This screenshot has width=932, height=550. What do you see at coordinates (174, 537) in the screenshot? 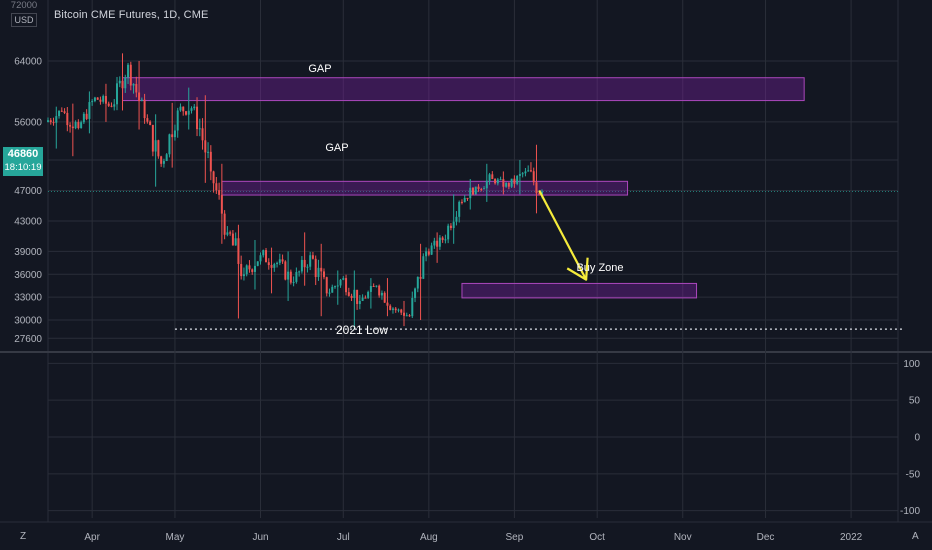
I see `time-tick-label: May` at bounding box center [174, 537].